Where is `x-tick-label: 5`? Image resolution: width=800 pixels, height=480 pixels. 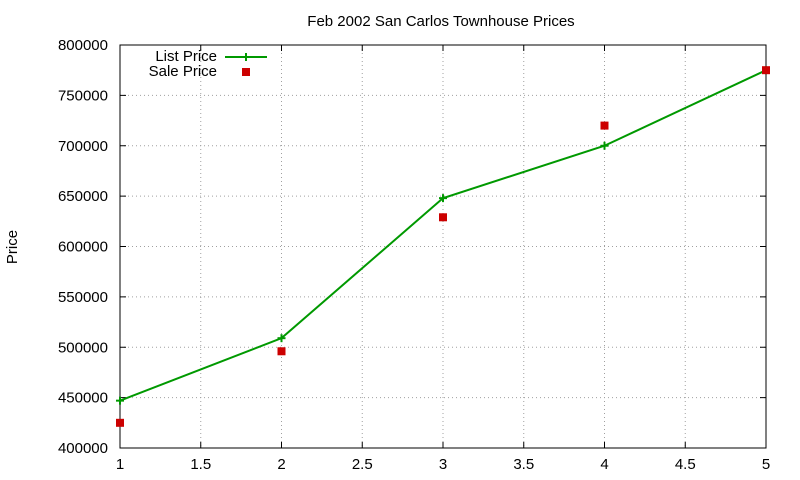
x-tick-label: 5 is located at coordinates (766, 464).